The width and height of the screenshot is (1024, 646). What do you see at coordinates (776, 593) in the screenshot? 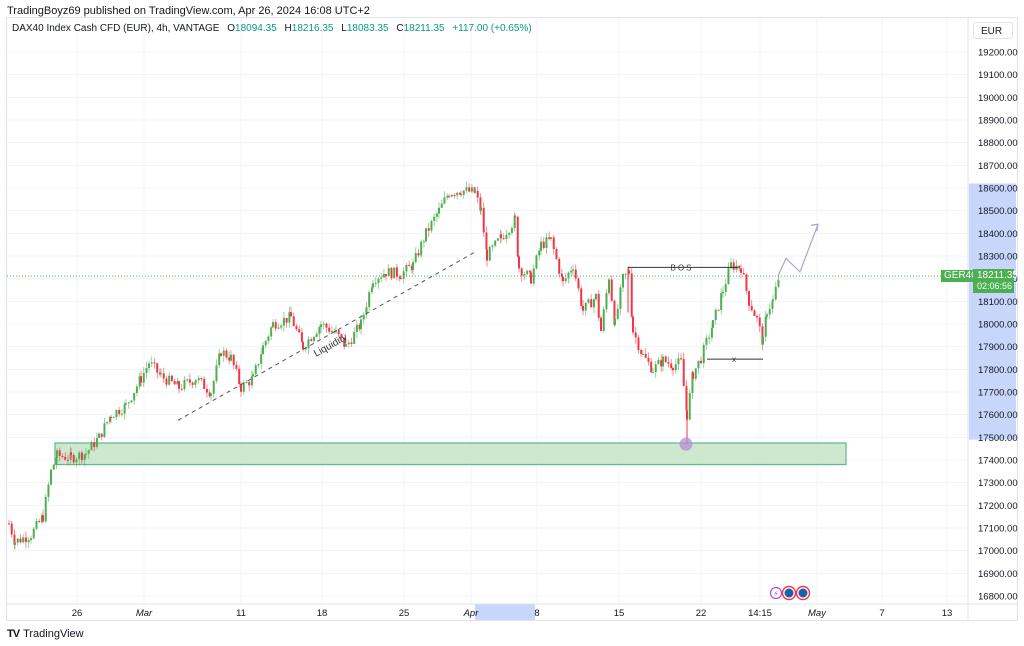
I see `lightning-event-icon` at bounding box center [776, 593].